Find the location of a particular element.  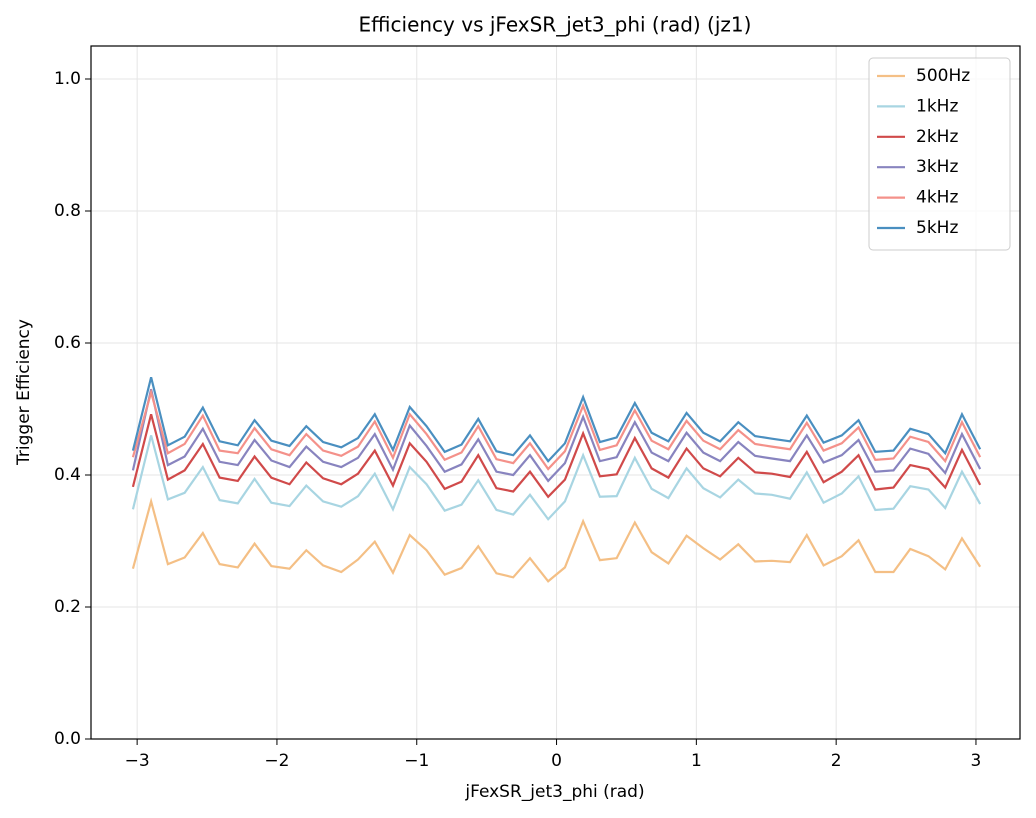

y-tick-label: 0.8 is located at coordinates (67, 211).